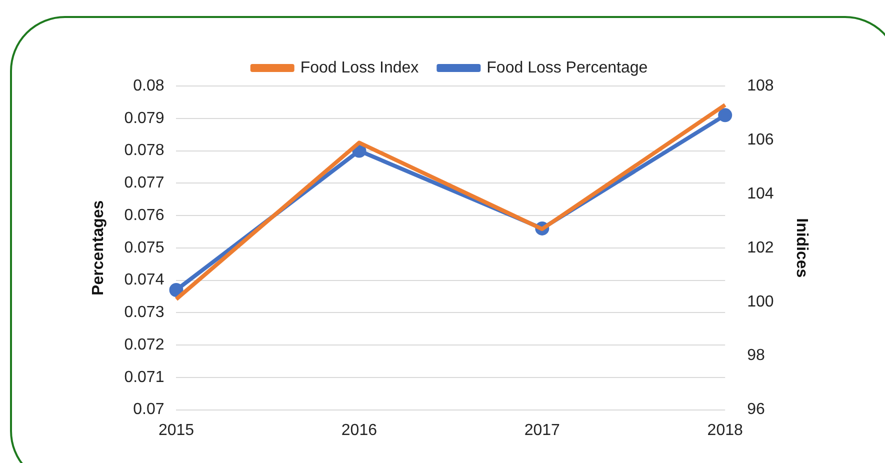 This screenshot has width=885, height=463. I want to click on y-tick-label: 0.078, so click(144, 151).